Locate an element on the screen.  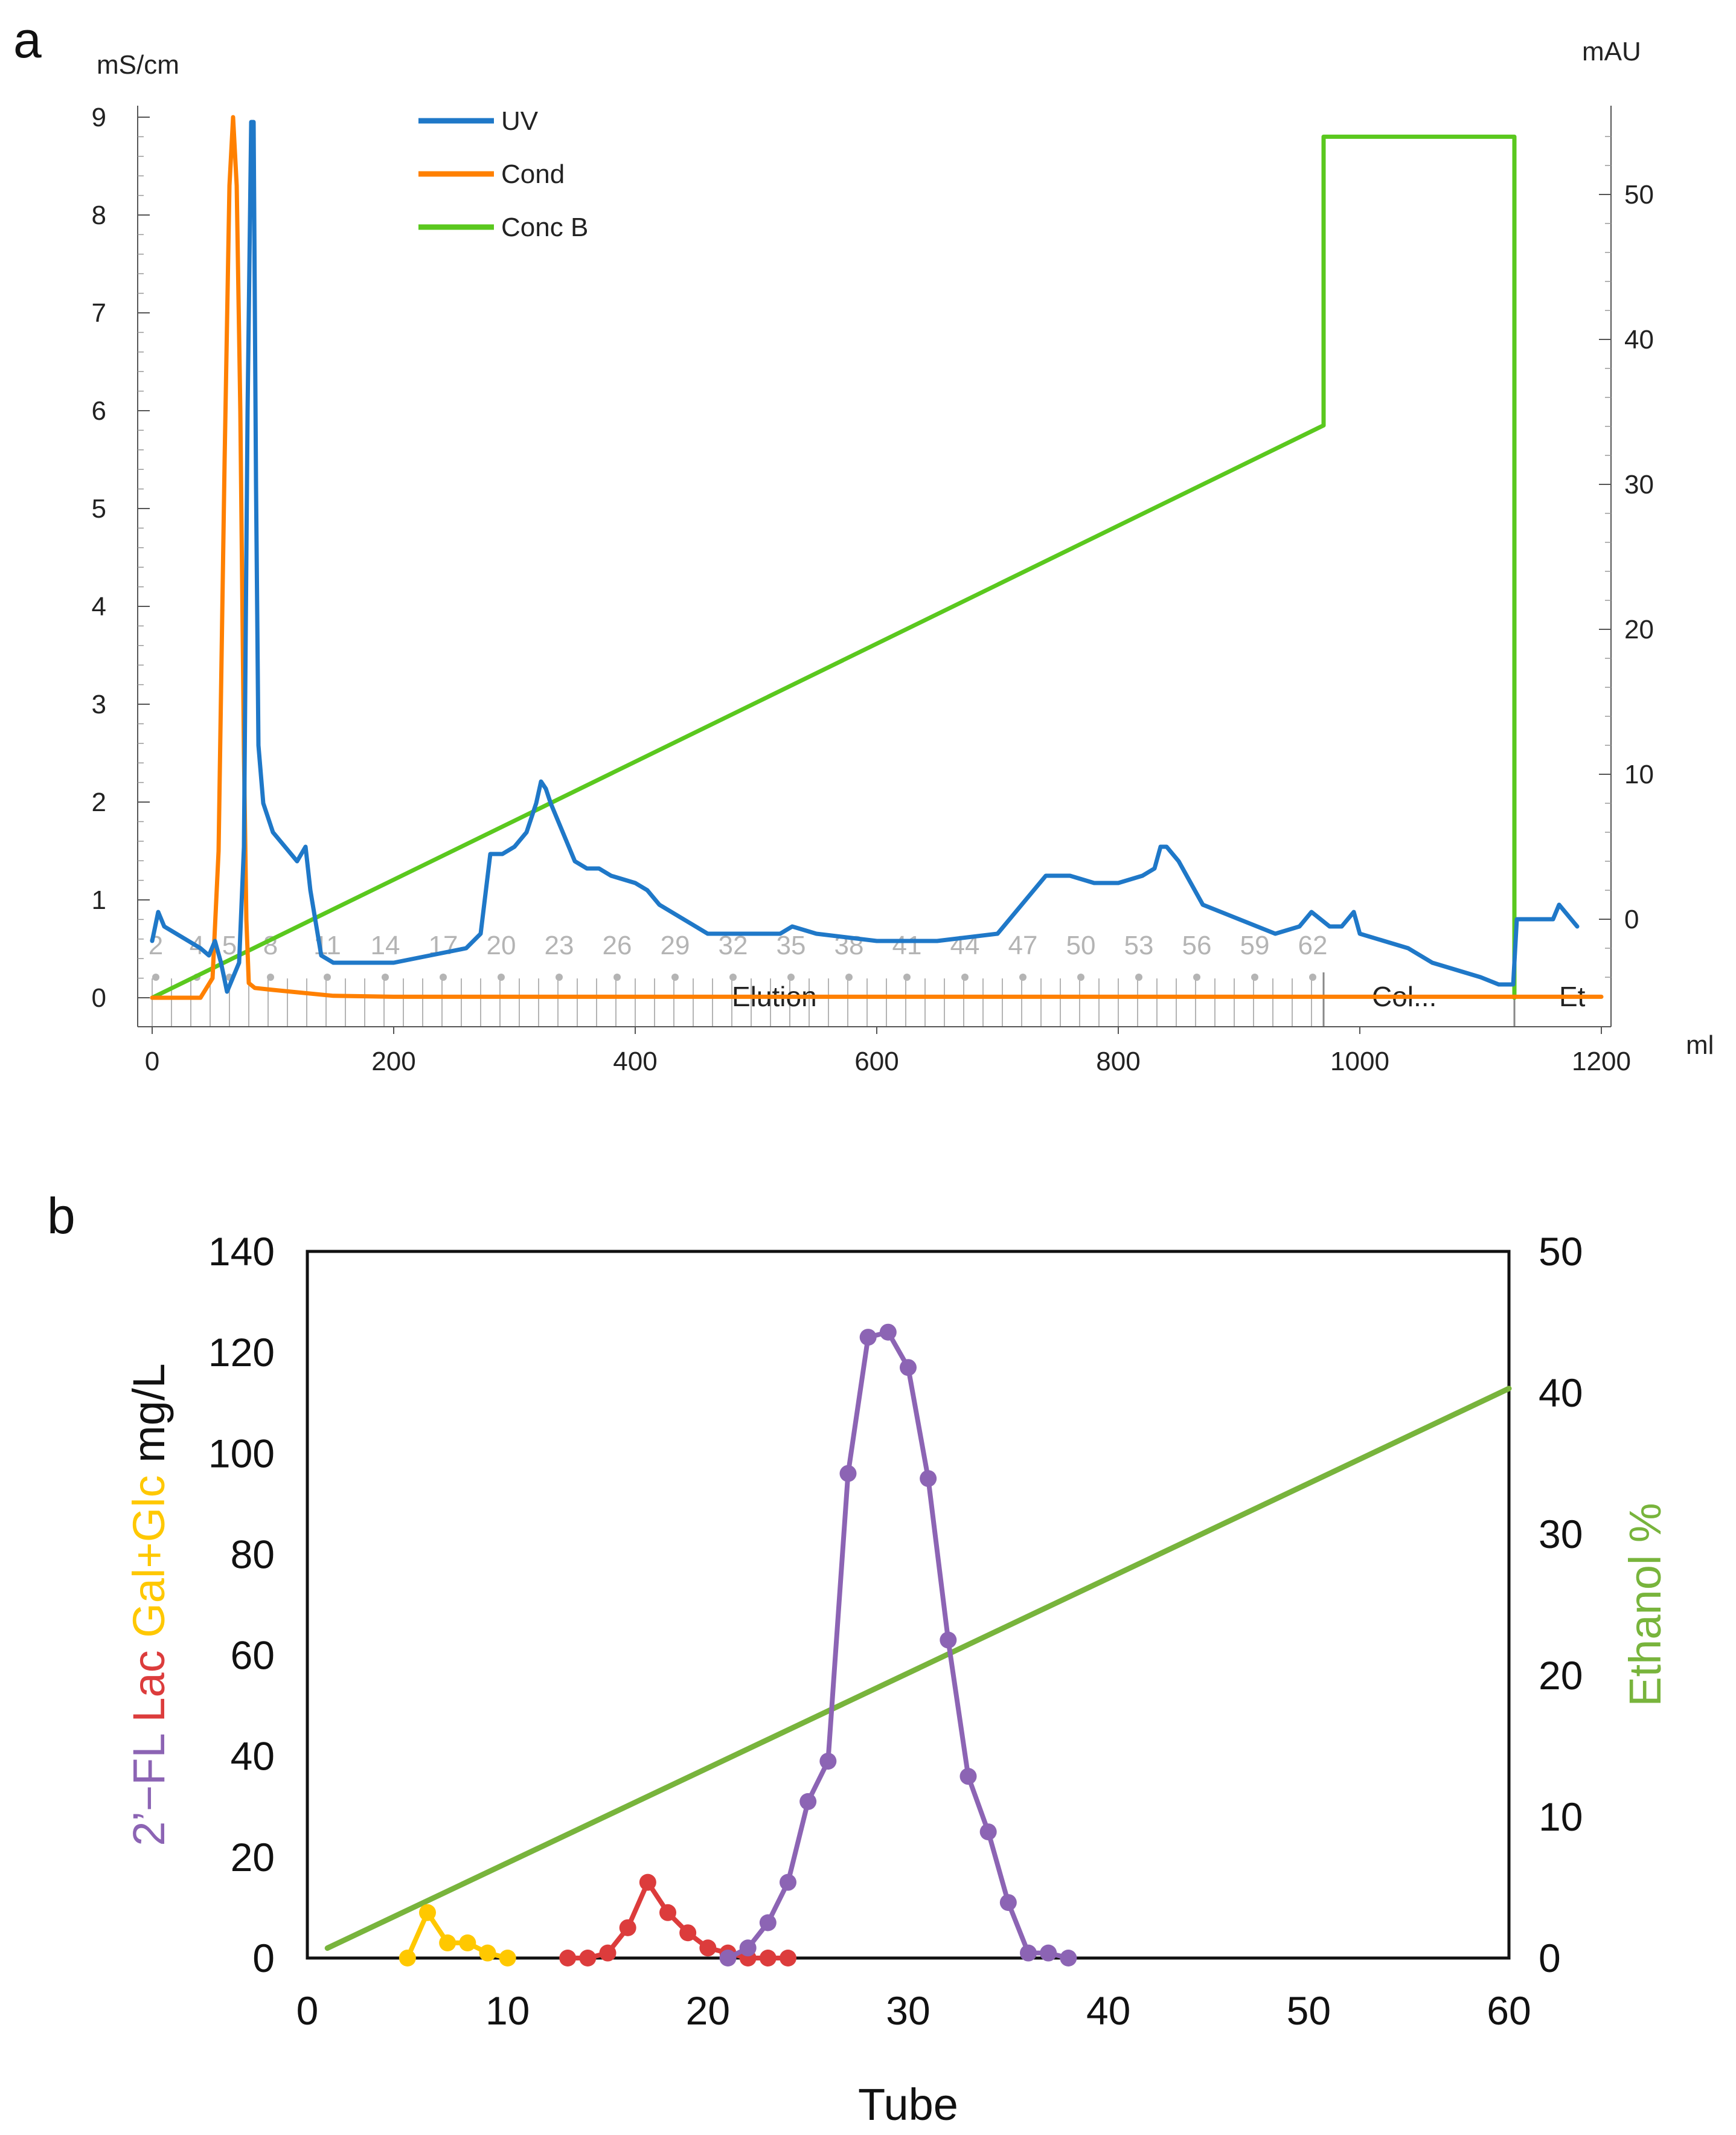
left-y-tick-label: 2 is located at coordinates (99, 802).